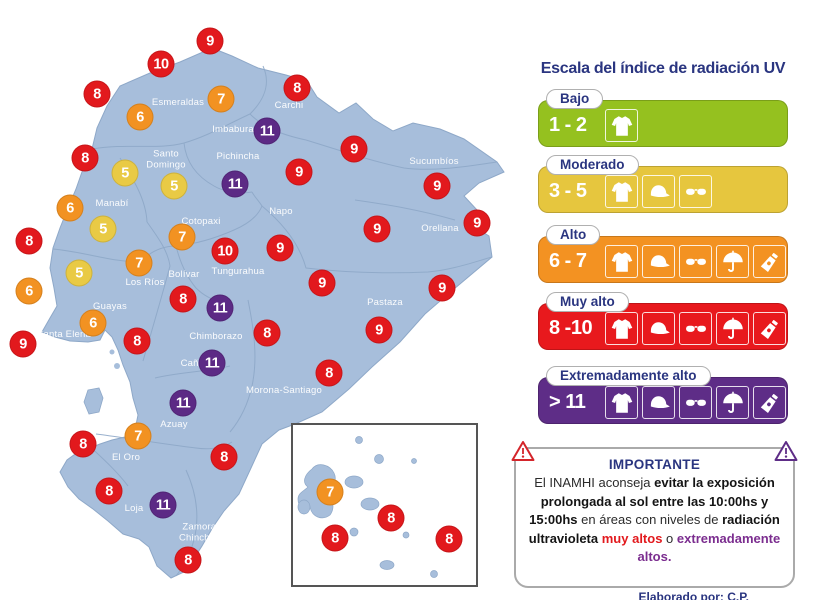  Describe the element at coordinates (709, 547) in the screenshot. I see `important-text-segment: extremadamente altos.` at that location.